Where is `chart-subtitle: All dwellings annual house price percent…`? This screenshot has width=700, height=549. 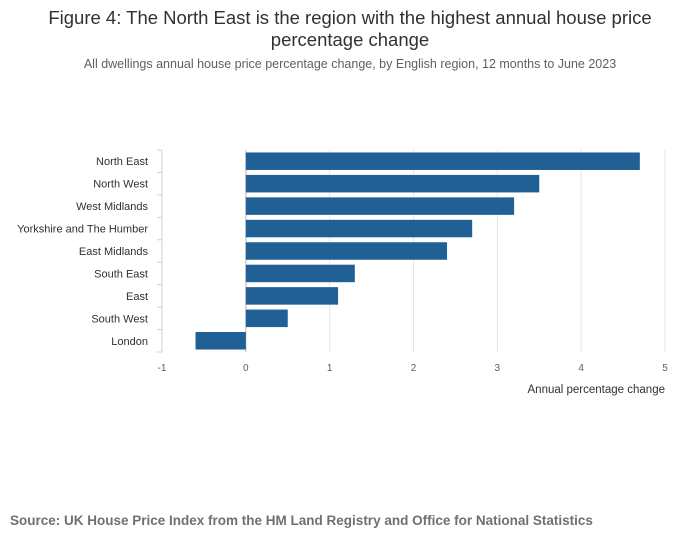
chart-subtitle: All dwellings annual house price percent… is located at coordinates (350, 64).